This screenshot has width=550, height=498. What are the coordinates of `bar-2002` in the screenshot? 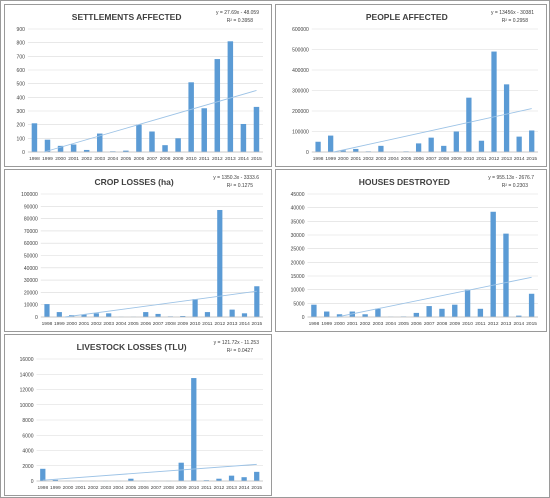 It's located at (365, 315).